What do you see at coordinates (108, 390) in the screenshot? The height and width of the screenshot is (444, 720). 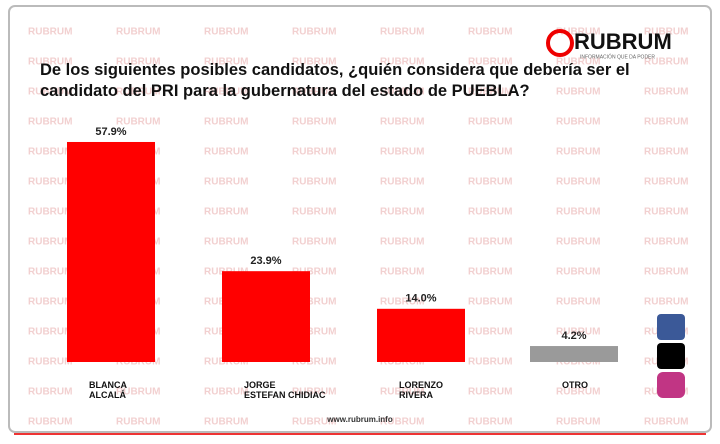 I see `category-label: BLANCA ALCALÁ` at bounding box center [108, 390].